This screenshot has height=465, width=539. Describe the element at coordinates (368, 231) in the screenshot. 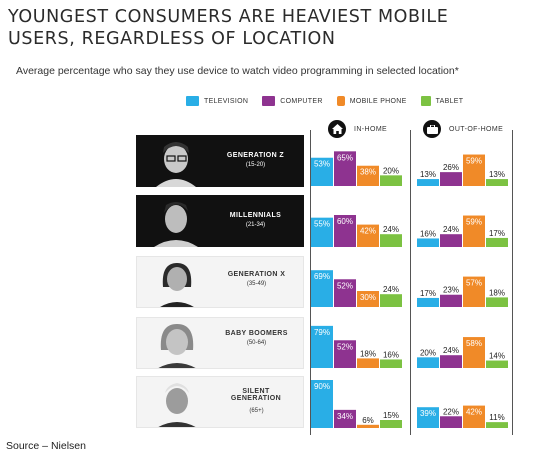

I see `label-in-home-millennials-mobile-phone: 42%` at that location.